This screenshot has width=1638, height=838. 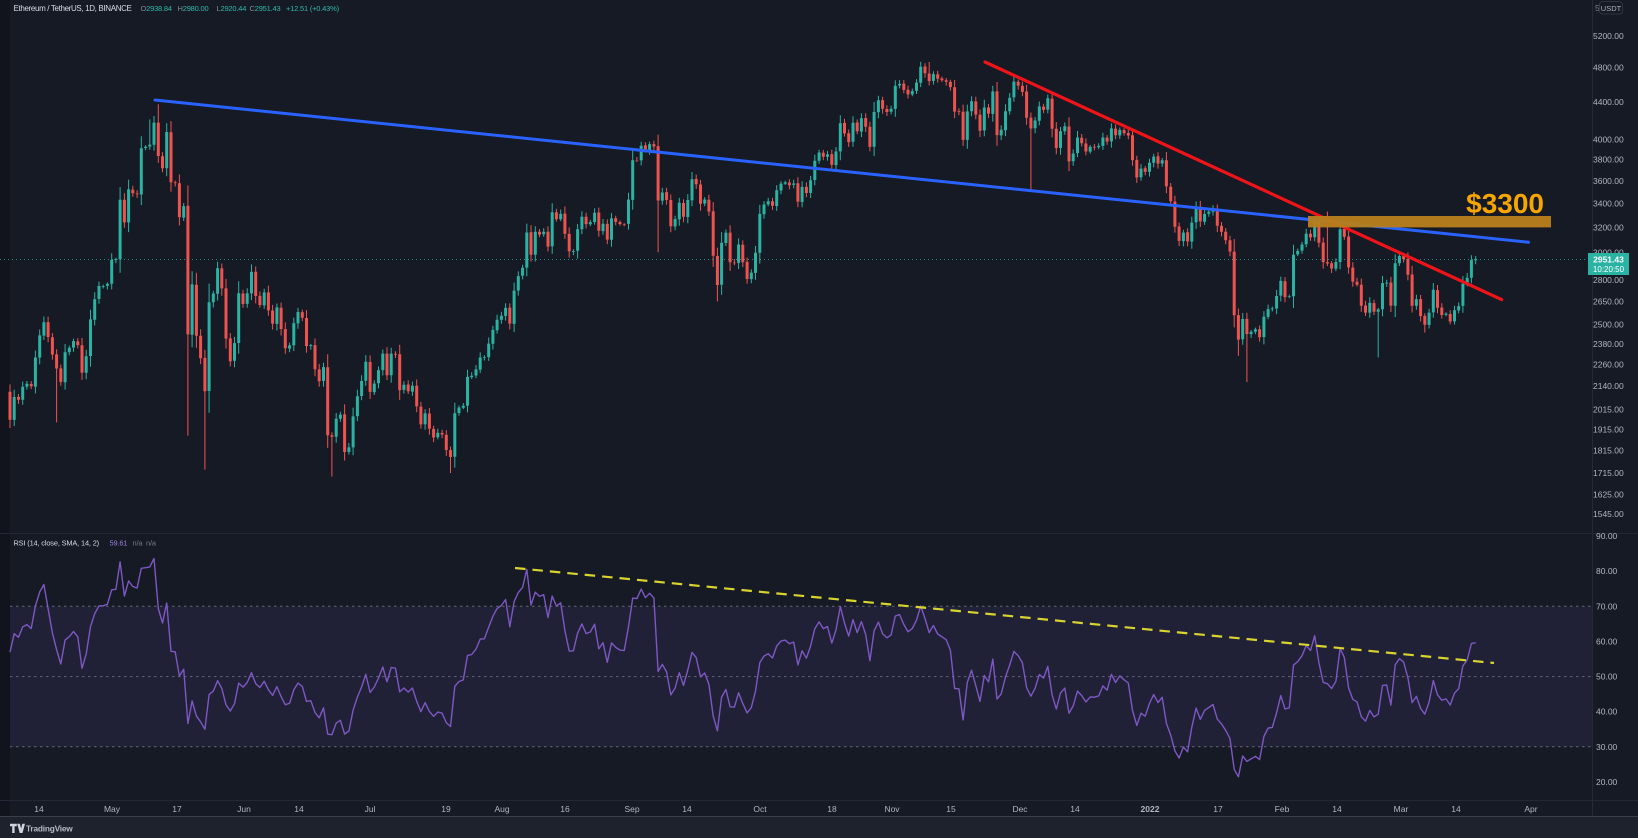 I want to click on svg-text: 4000.00, so click(x=1608, y=139).